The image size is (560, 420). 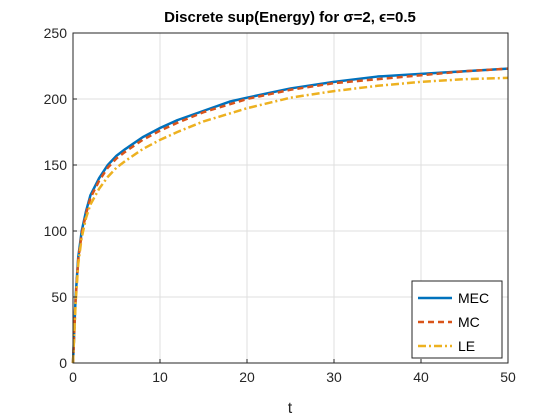 What do you see at coordinates (290, 408) in the screenshot?
I see `x-axis-label: t` at bounding box center [290, 408].